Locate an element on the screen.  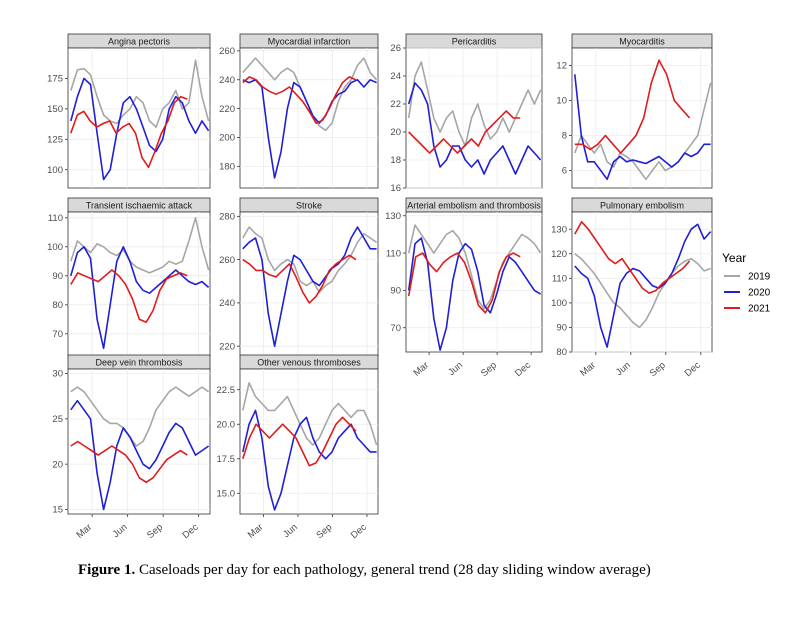
y-tick-label: 26 is located at coordinates (395, 48).